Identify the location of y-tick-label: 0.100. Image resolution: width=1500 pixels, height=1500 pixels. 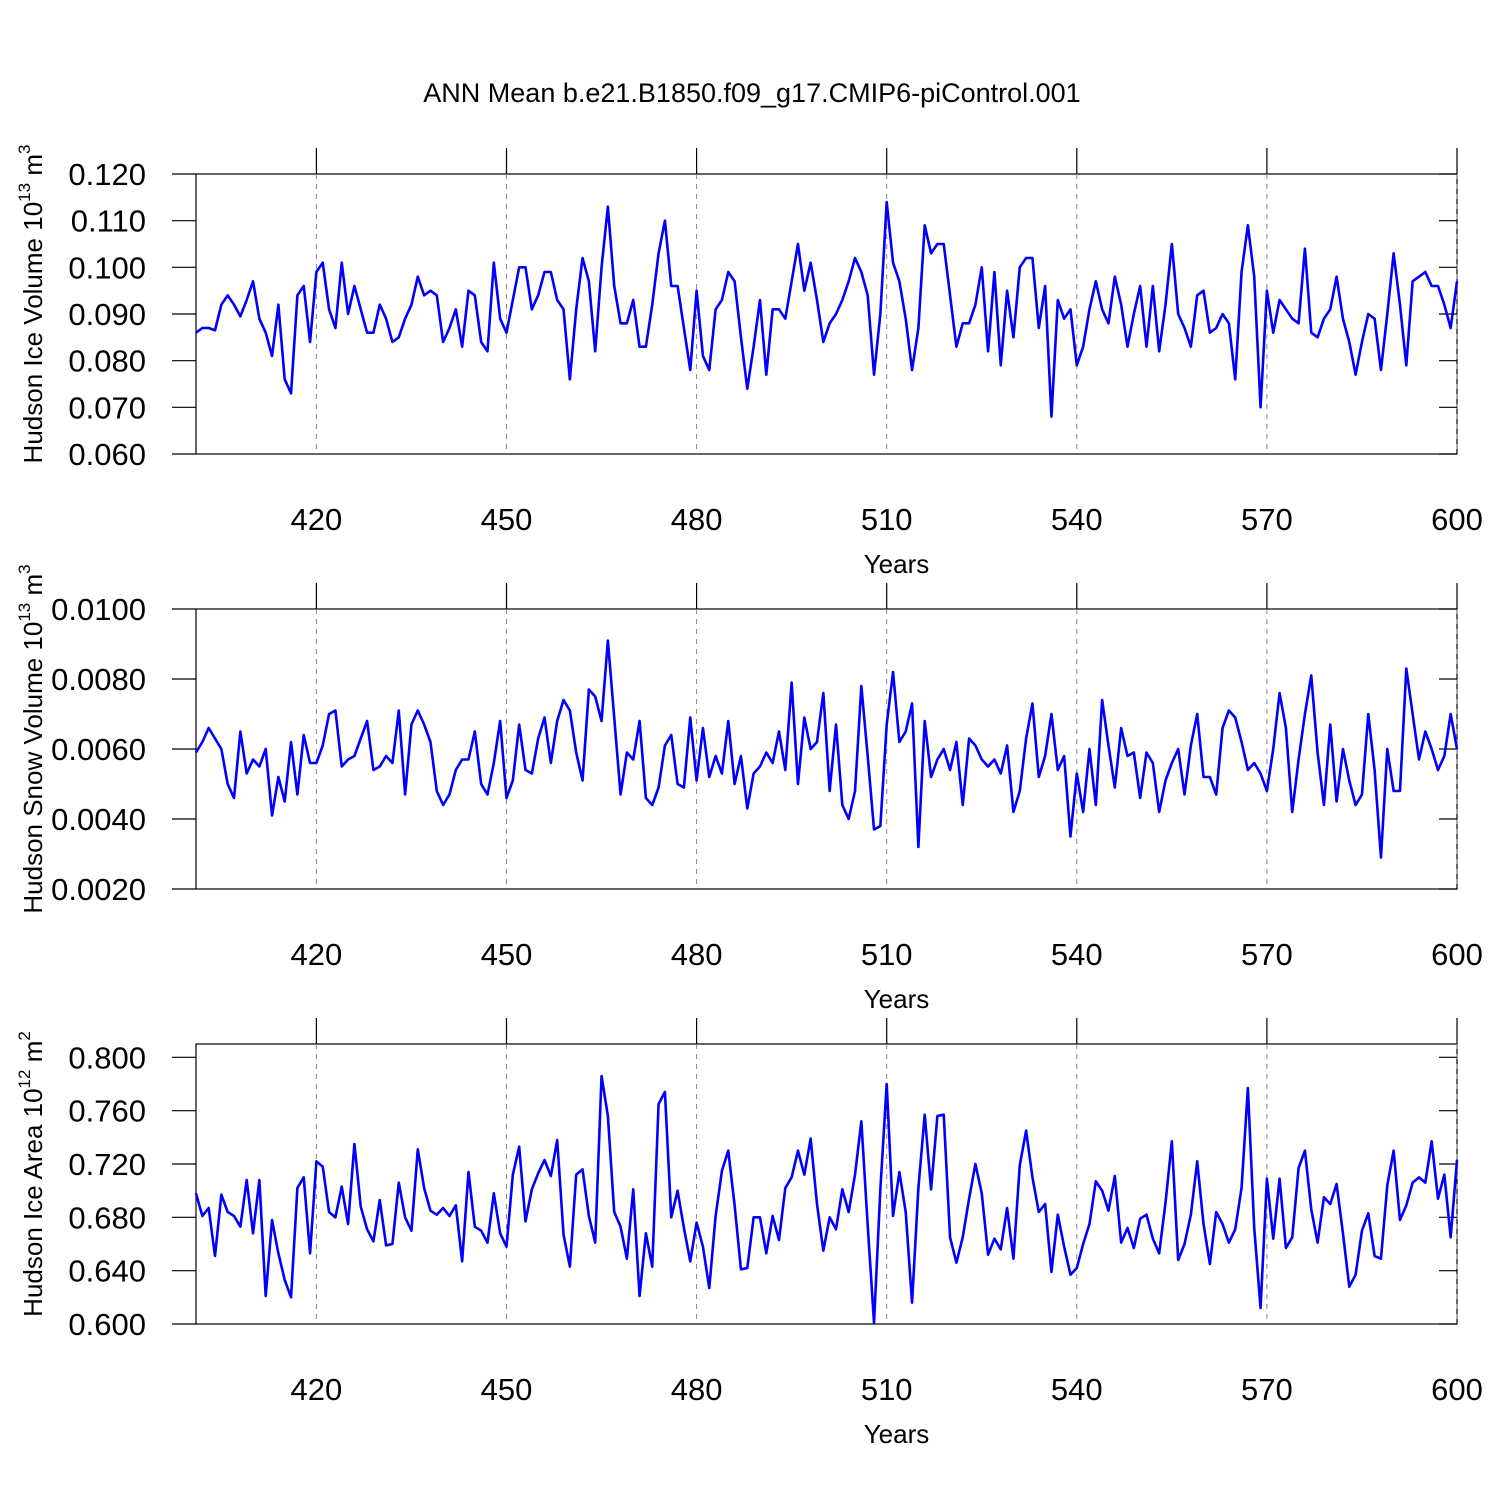
(107, 267).